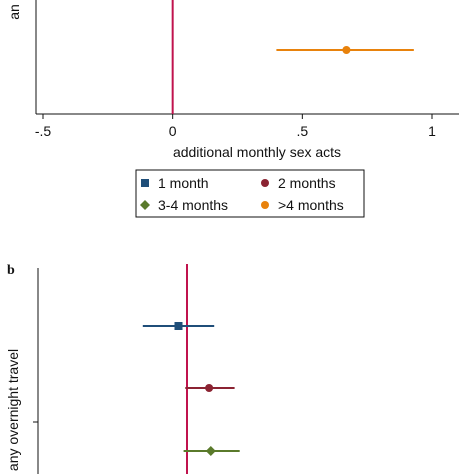 Image resolution: width=474 pixels, height=474 pixels. I want to click on panel-a-series, so click(345, 50).